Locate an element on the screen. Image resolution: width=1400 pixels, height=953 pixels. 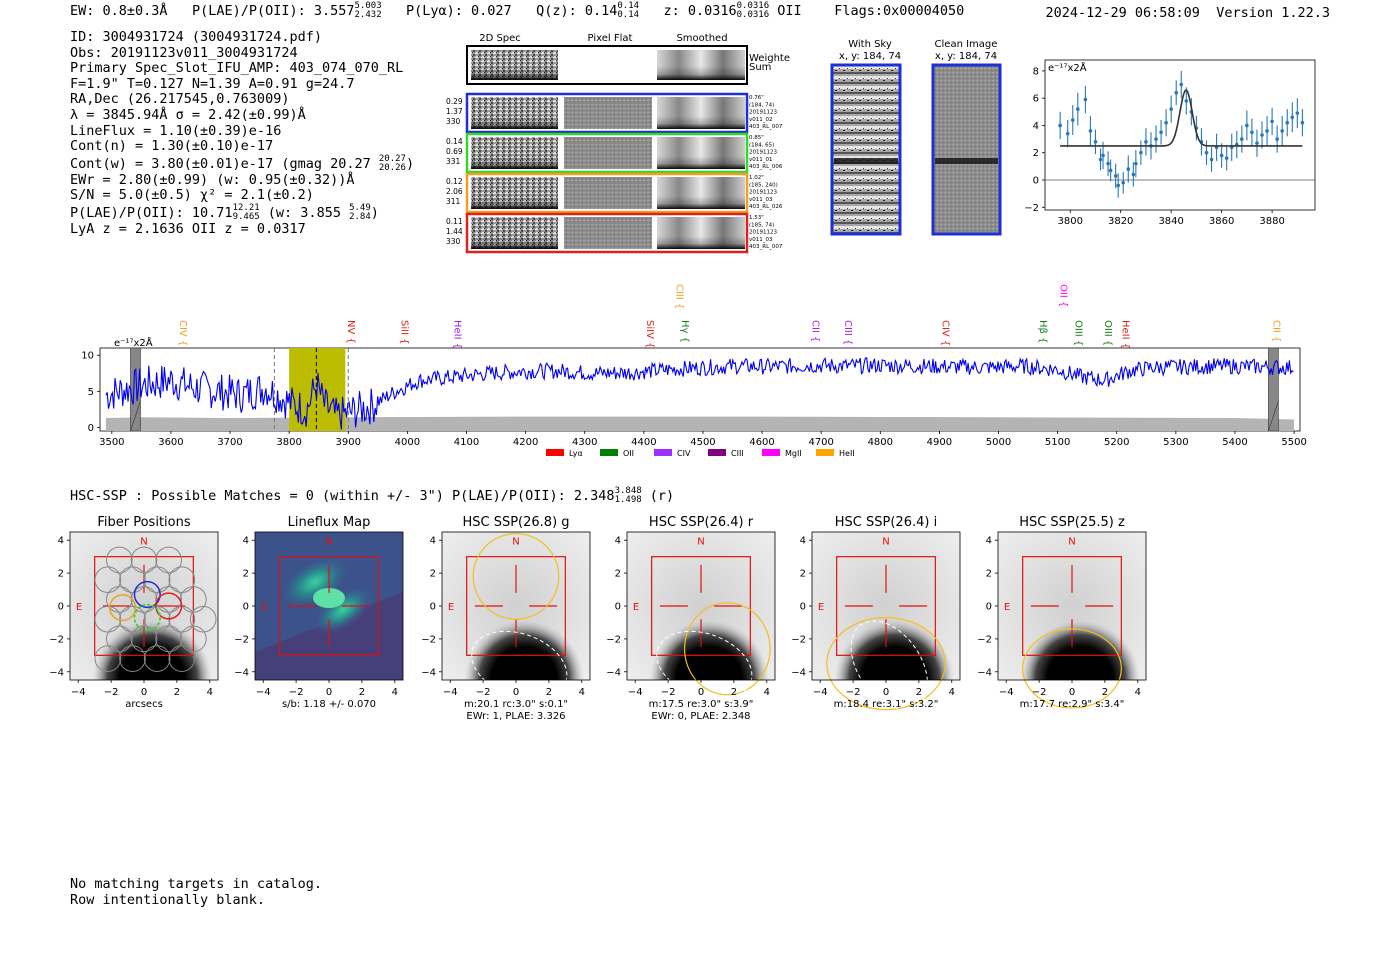
fiber-row-stat: 311 is located at coordinates (453, 201).